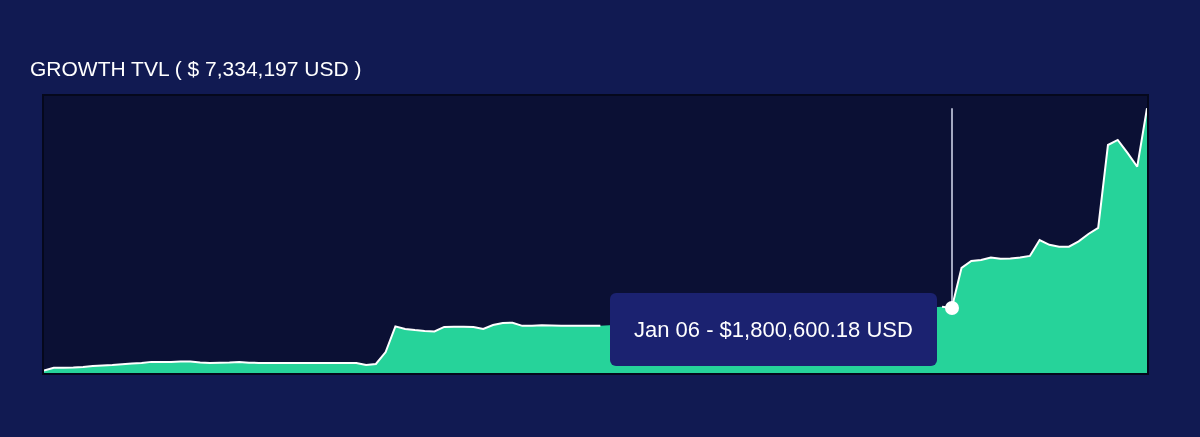  What do you see at coordinates (196, 69) in the screenshot?
I see `chart-title: GROWTH TVL ( $ 7,334,197 USD )` at bounding box center [196, 69].